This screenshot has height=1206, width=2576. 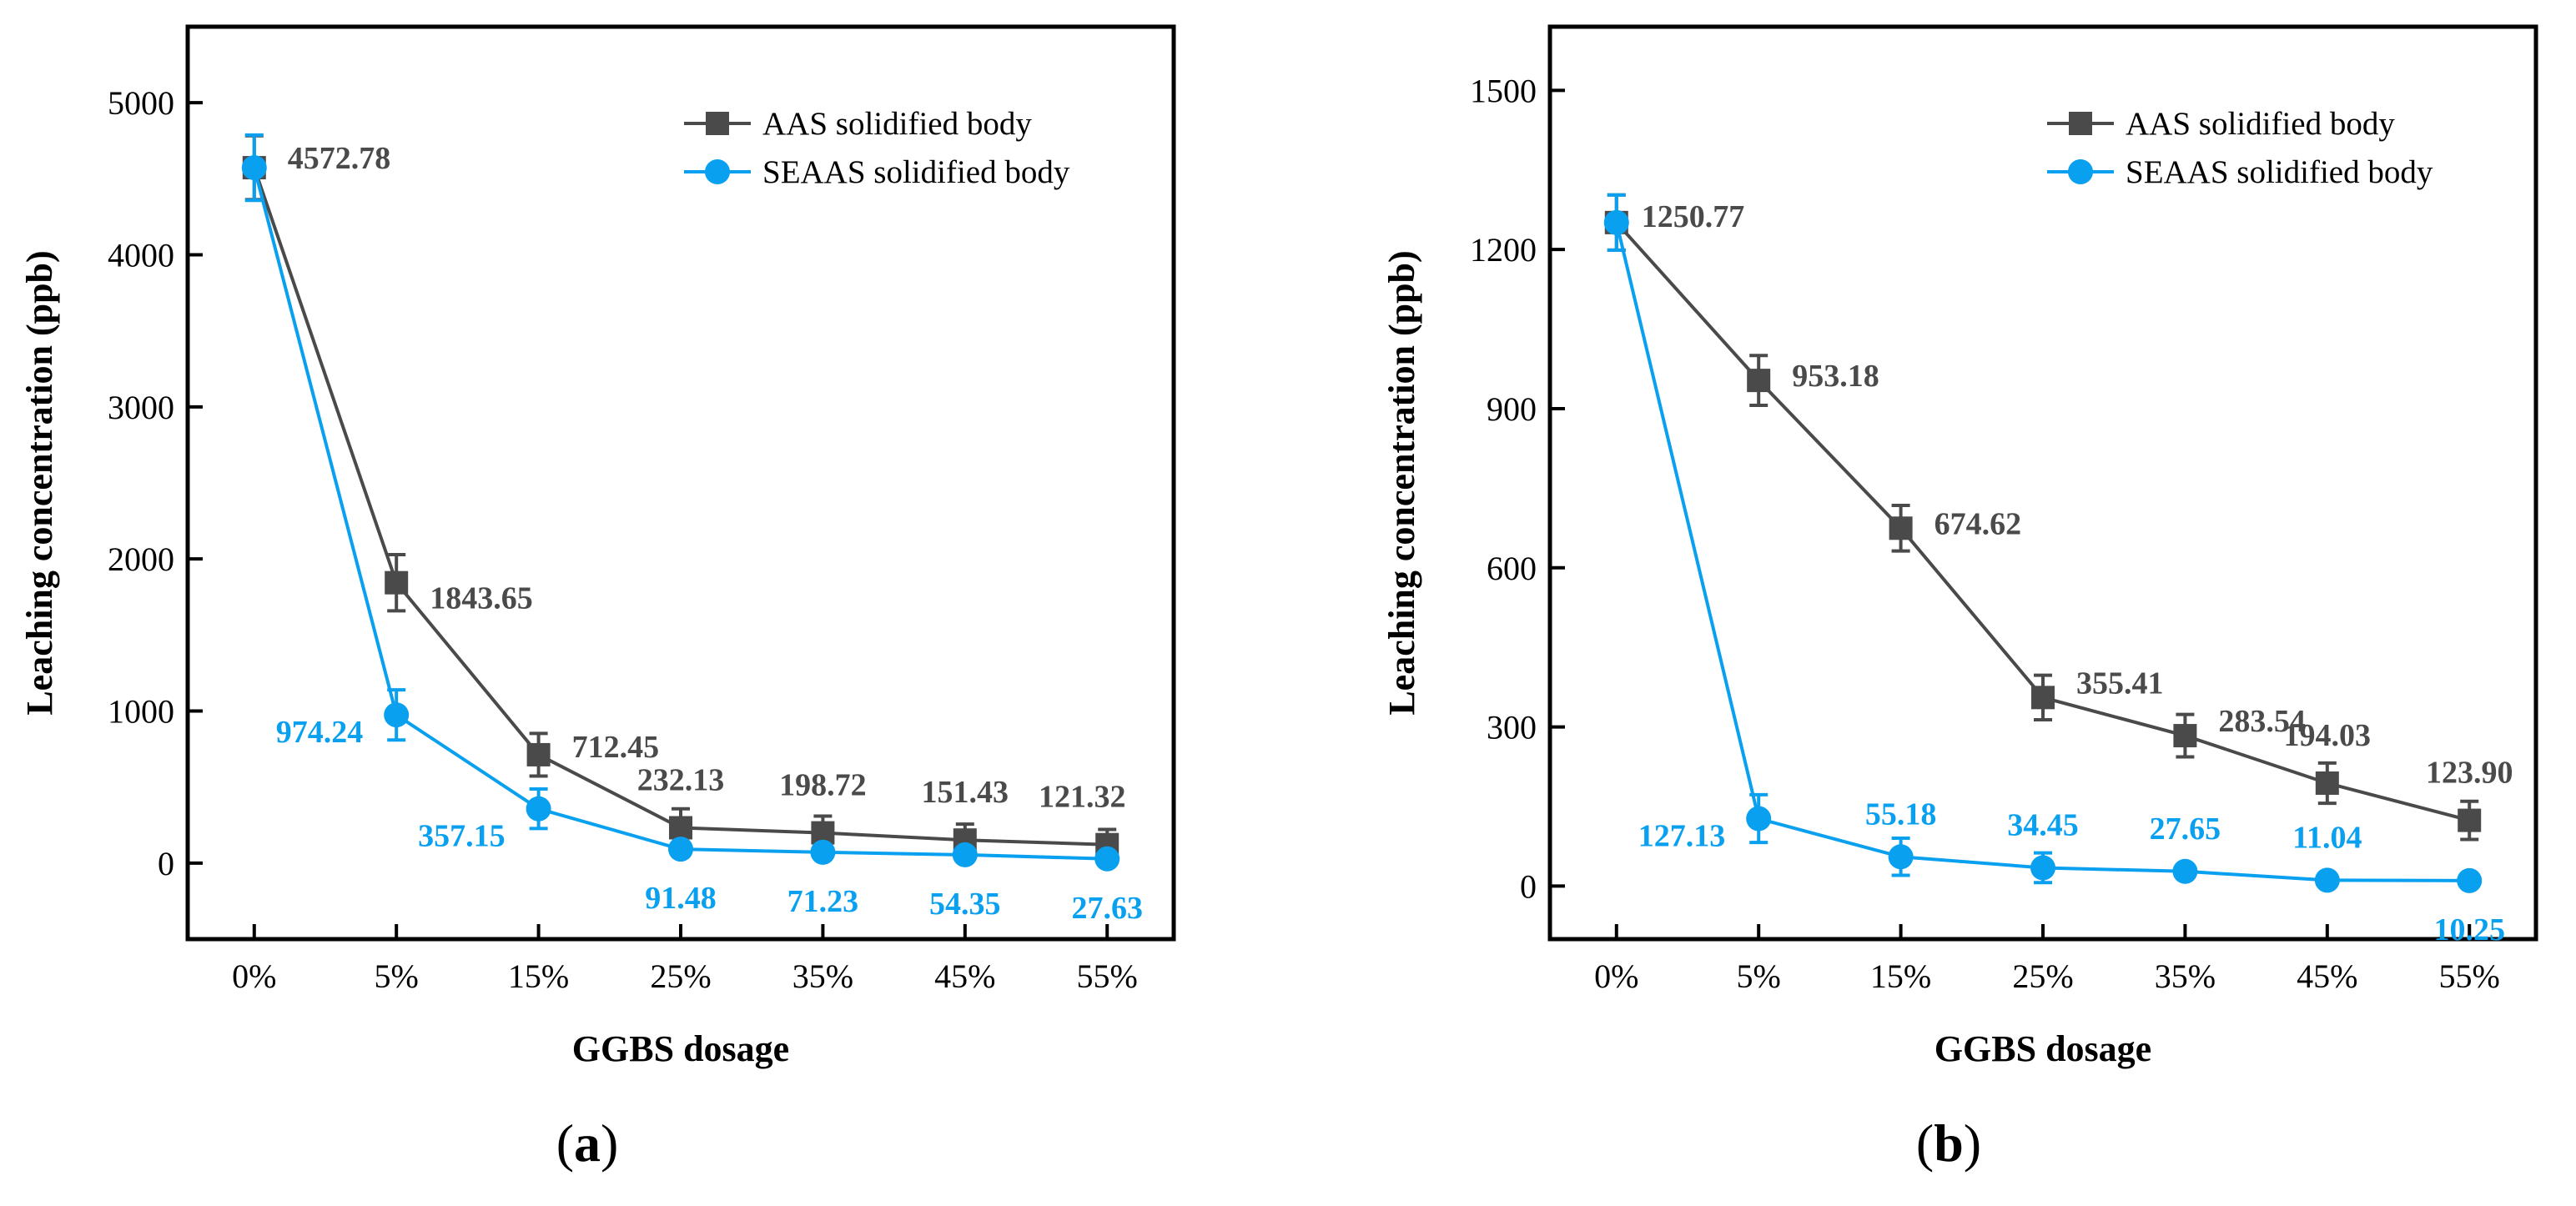 I want to click on data-label: 1843.65, so click(x=481, y=598).